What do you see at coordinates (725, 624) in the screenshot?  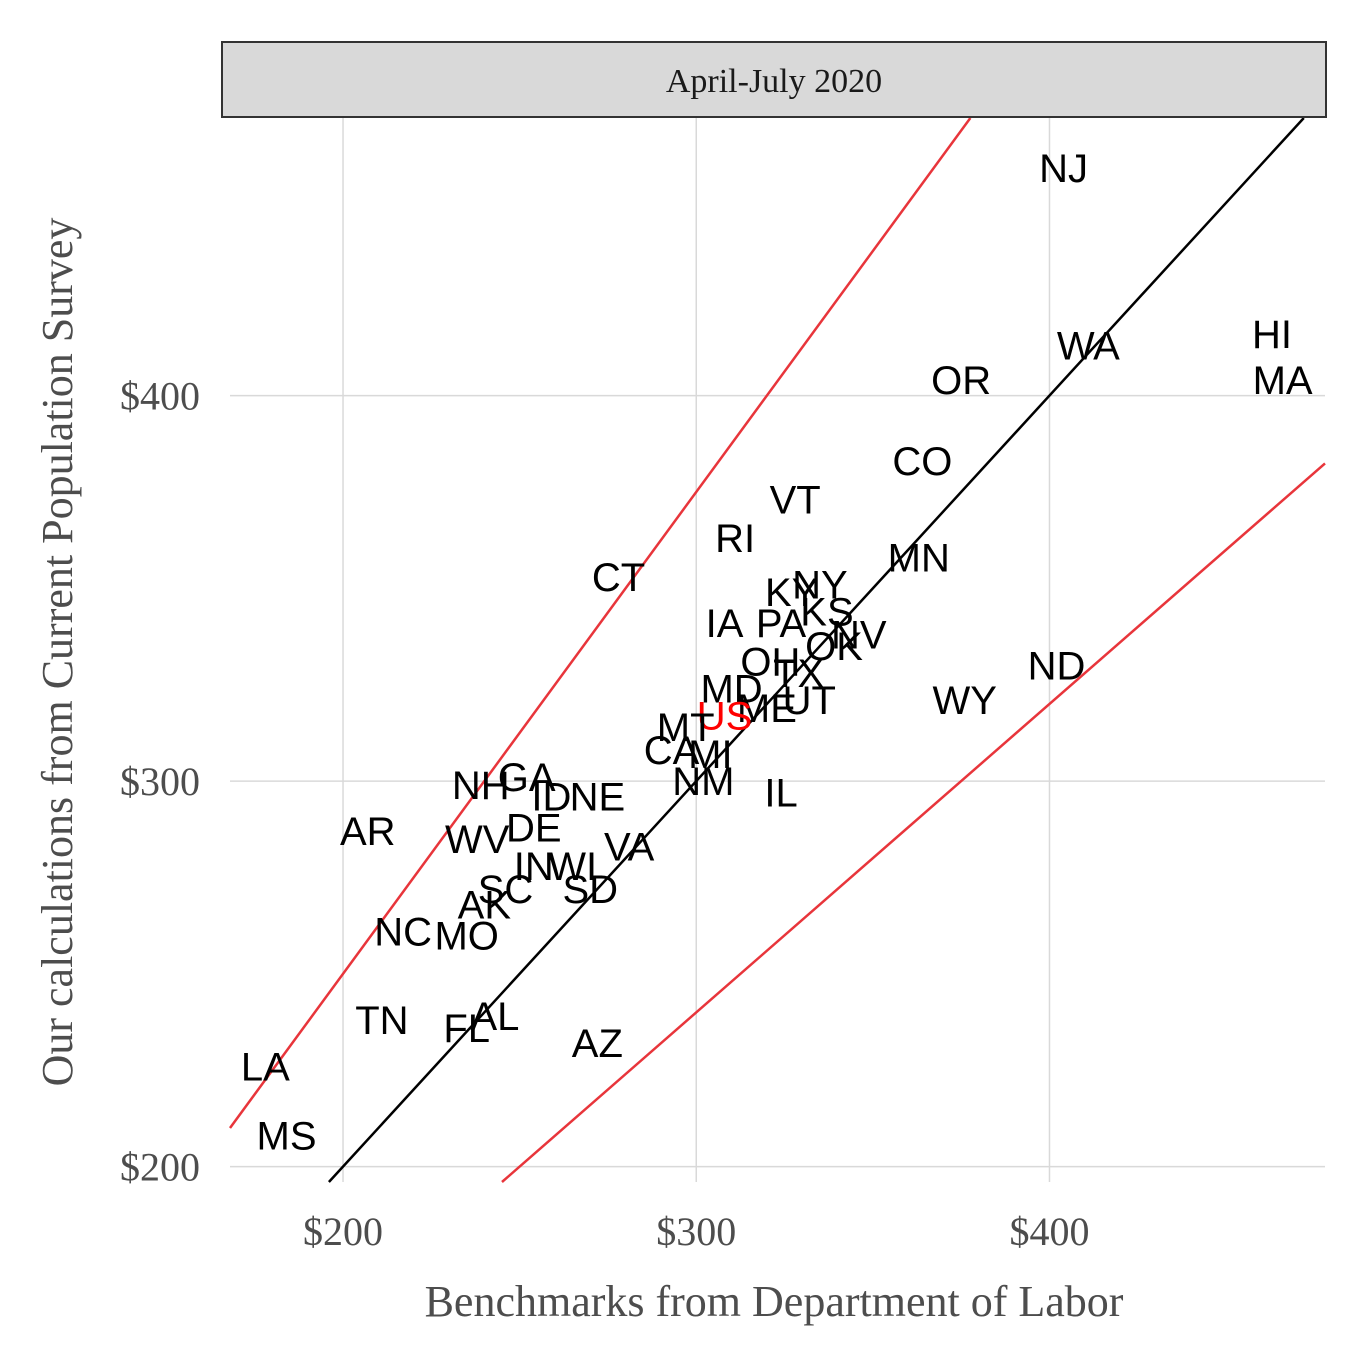 I see `point-label: IA` at bounding box center [725, 624].